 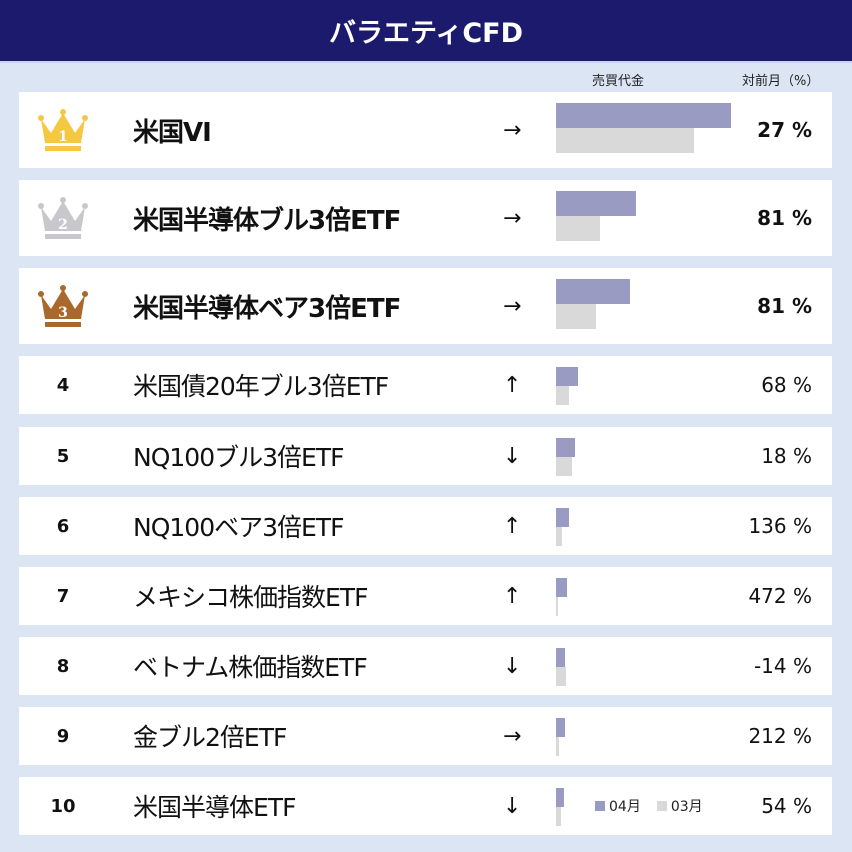 I want to click on mom-percent: 18 %, so click(x=786, y=456).